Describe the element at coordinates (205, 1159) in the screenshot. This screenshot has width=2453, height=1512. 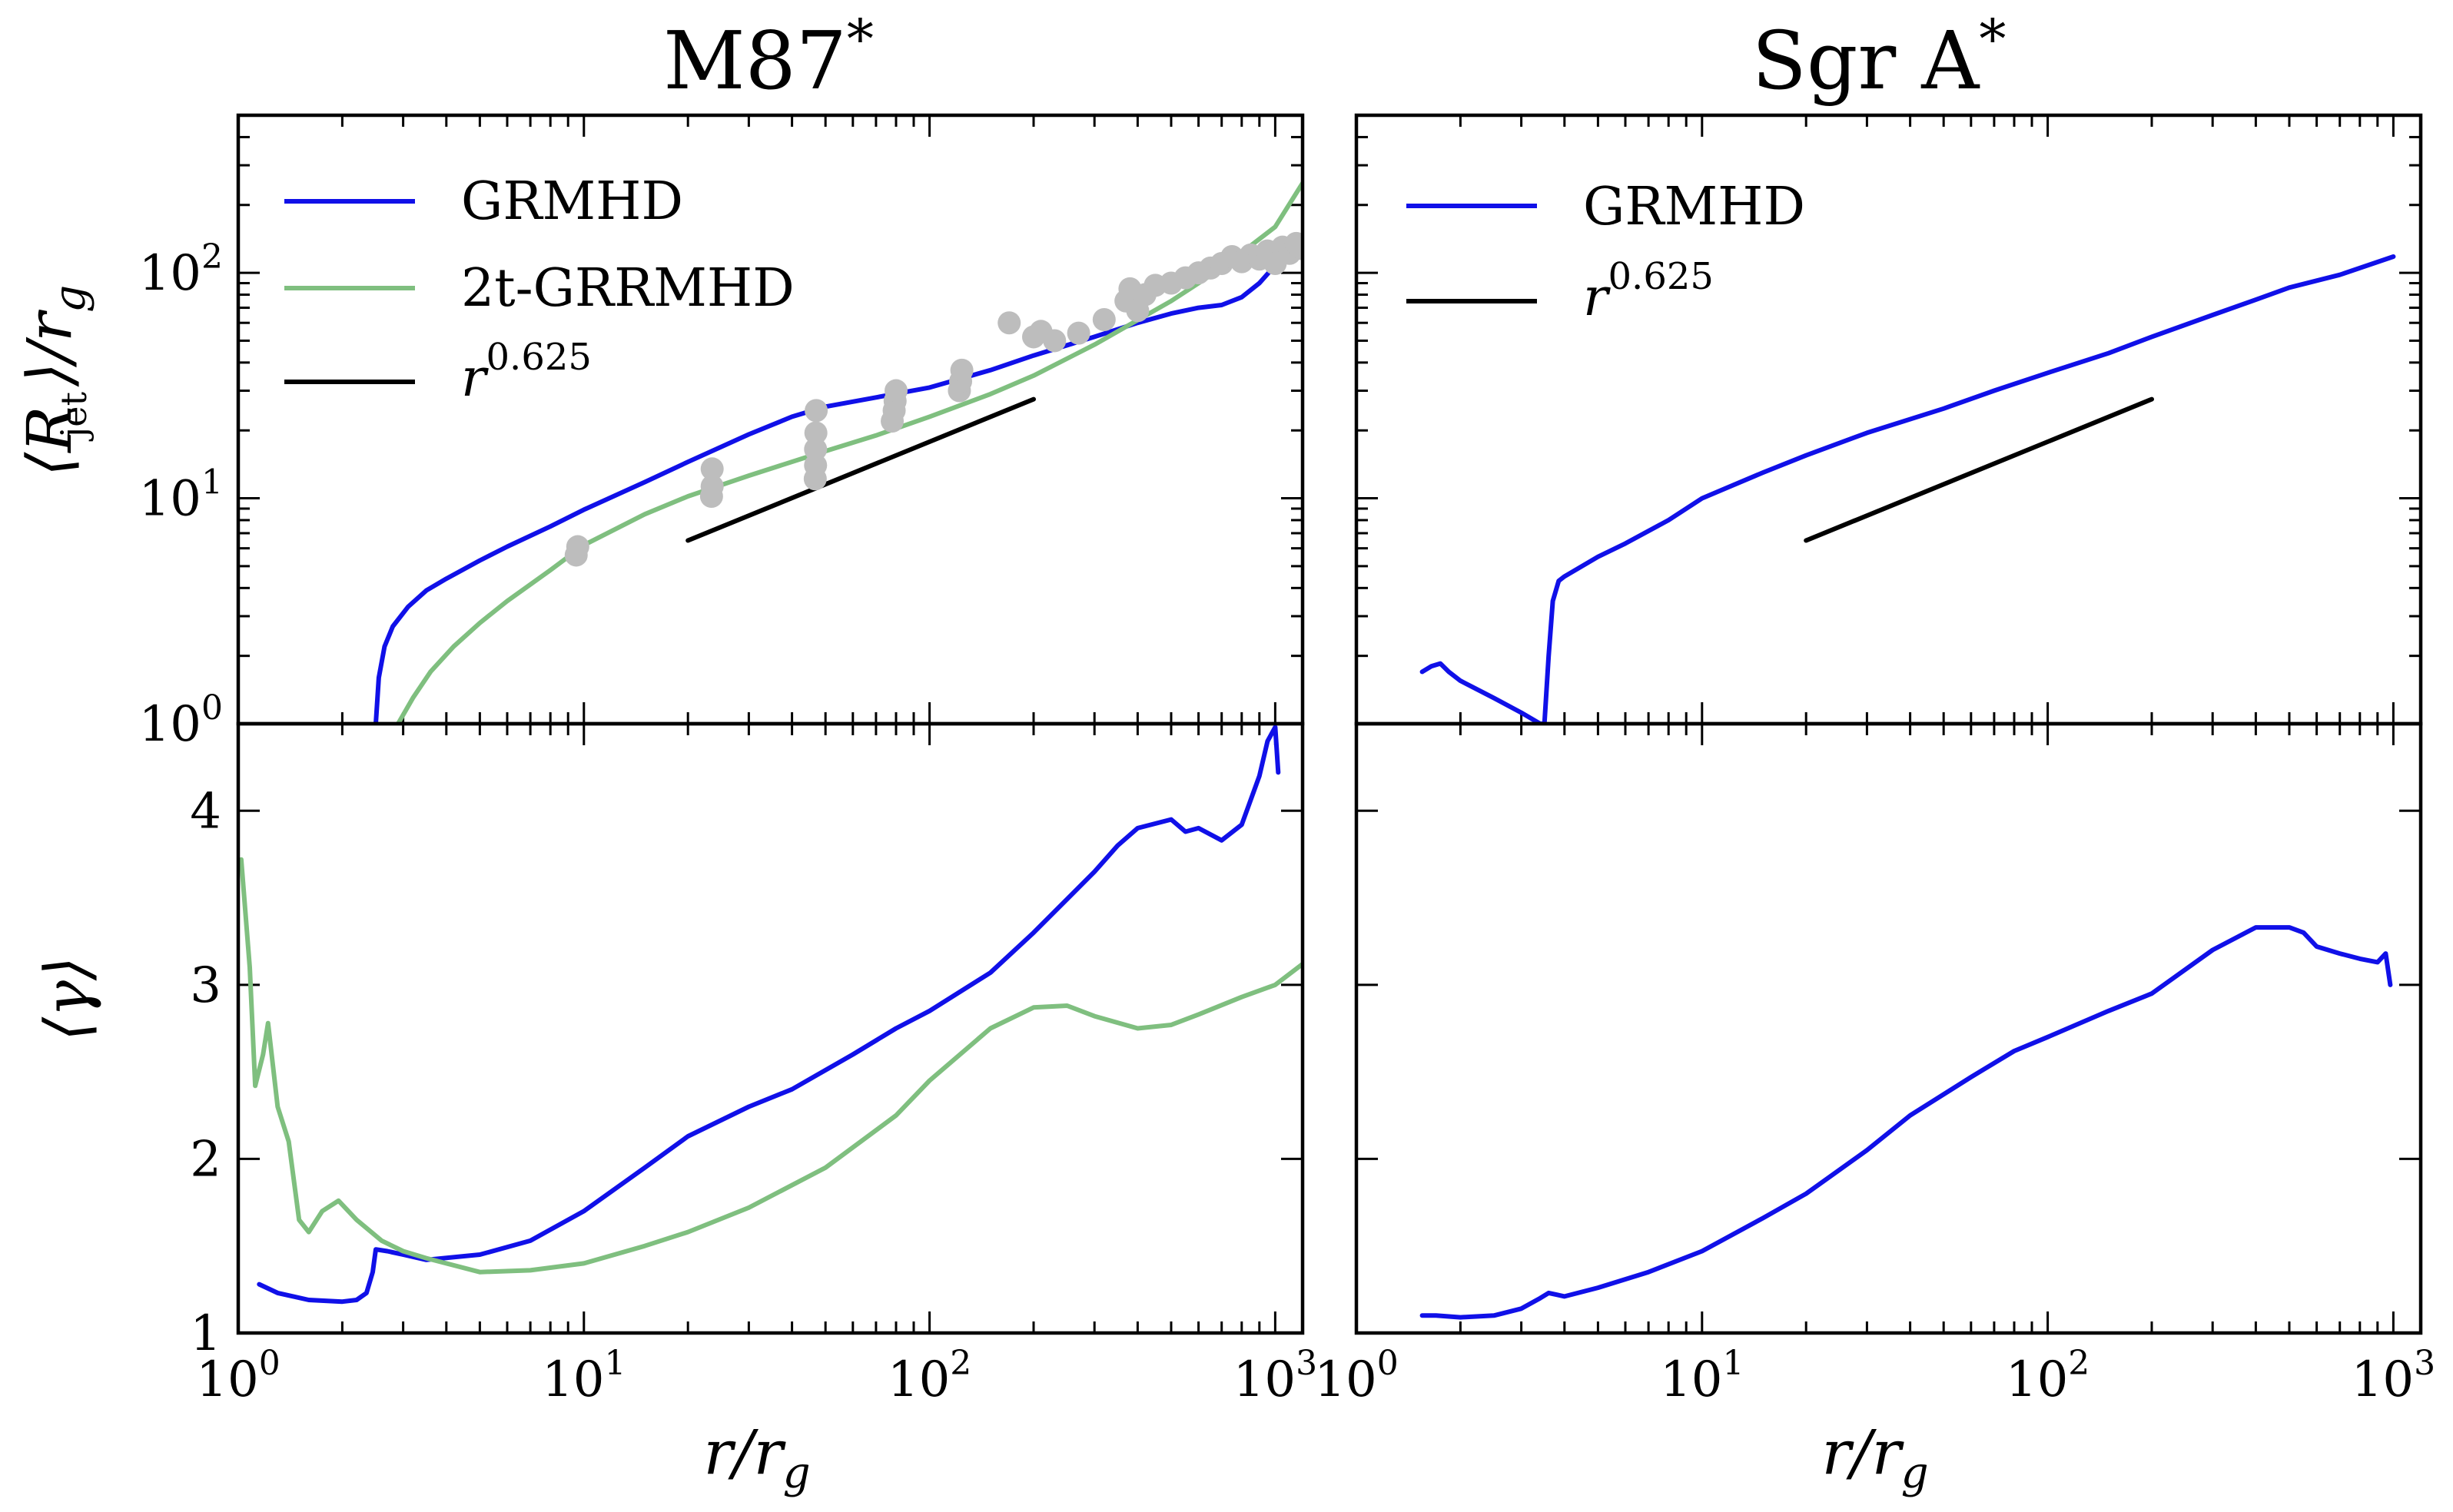
I see `y-tick-label: 2` at that location.